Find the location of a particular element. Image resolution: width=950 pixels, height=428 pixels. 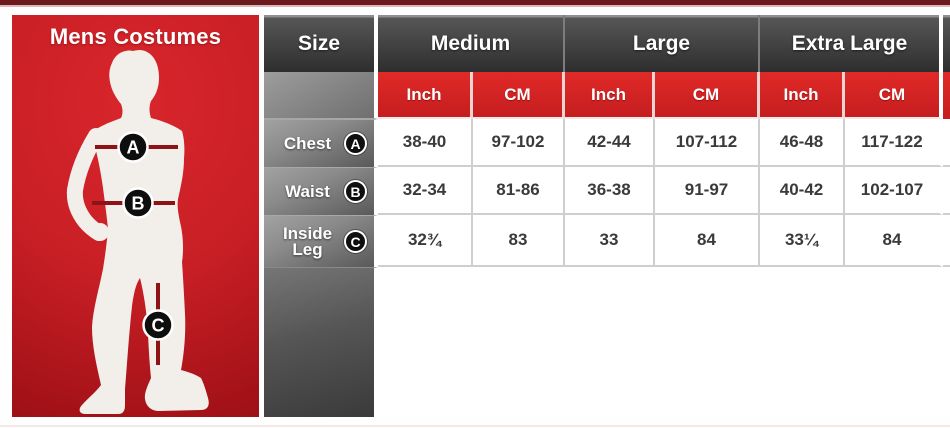

inside-leg-xlarge-inch: 33¼ is located at coordinates (802, 241).